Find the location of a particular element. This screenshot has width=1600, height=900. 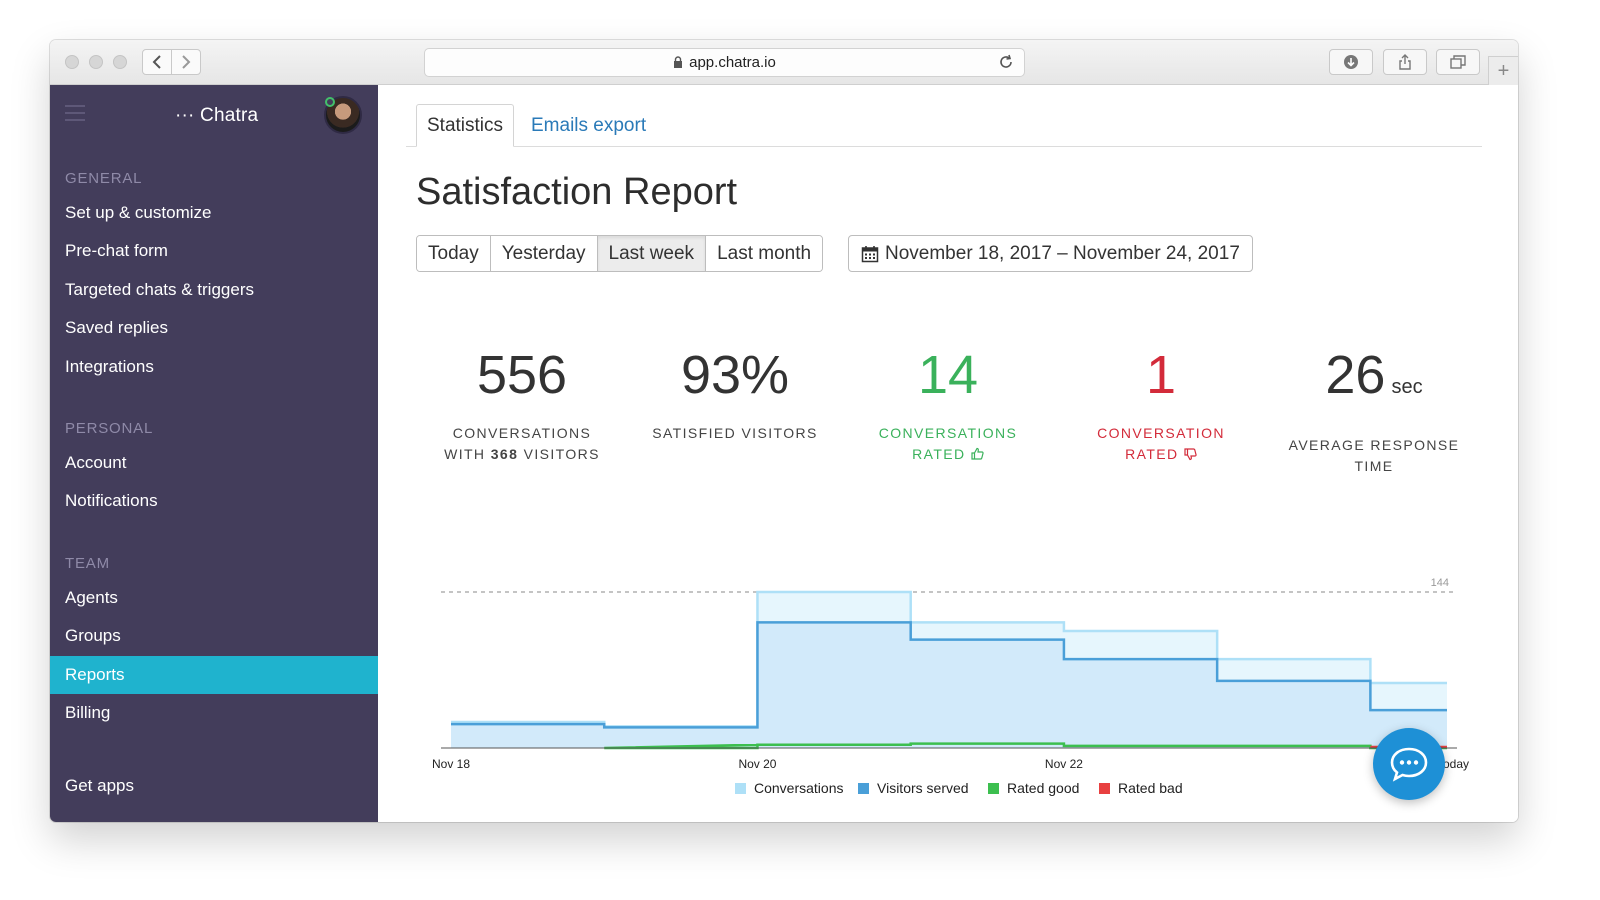

calendar-icon is located at coordinates (870, 254).